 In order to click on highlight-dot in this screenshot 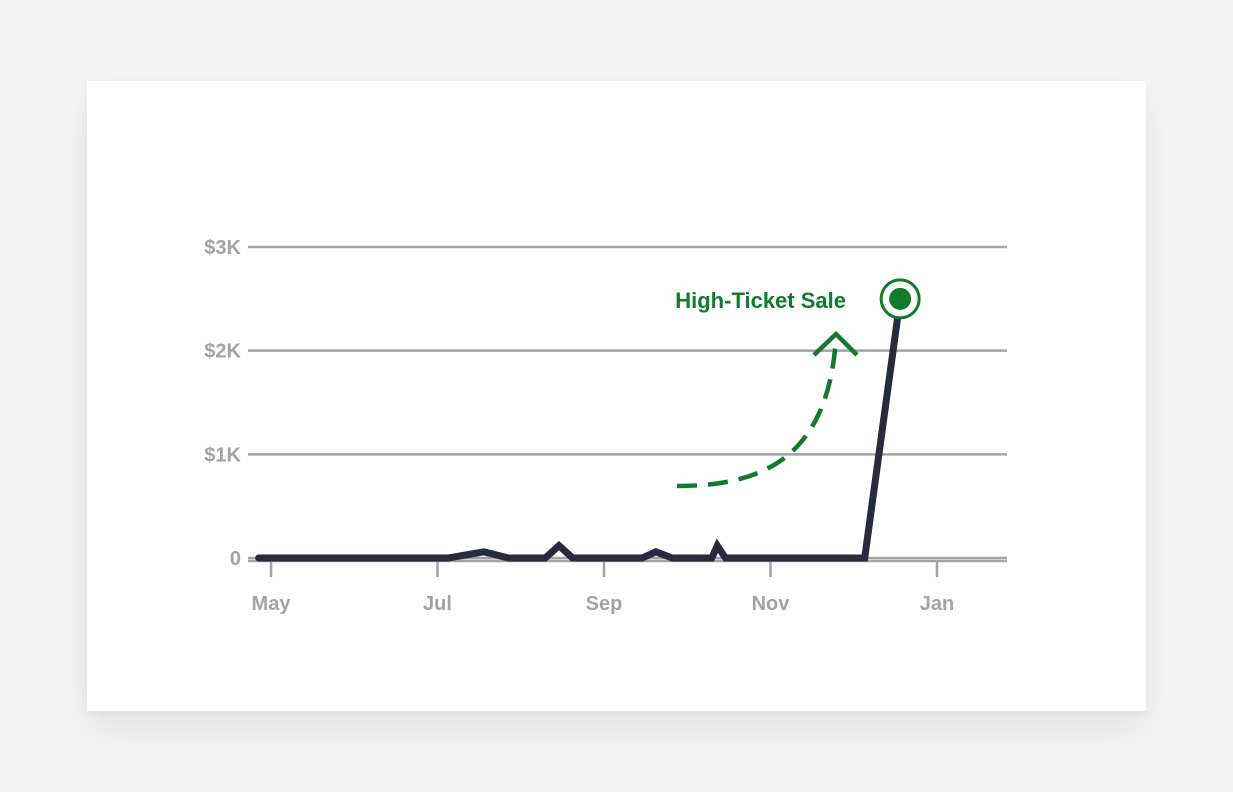, I will do `click(900, 298)`.